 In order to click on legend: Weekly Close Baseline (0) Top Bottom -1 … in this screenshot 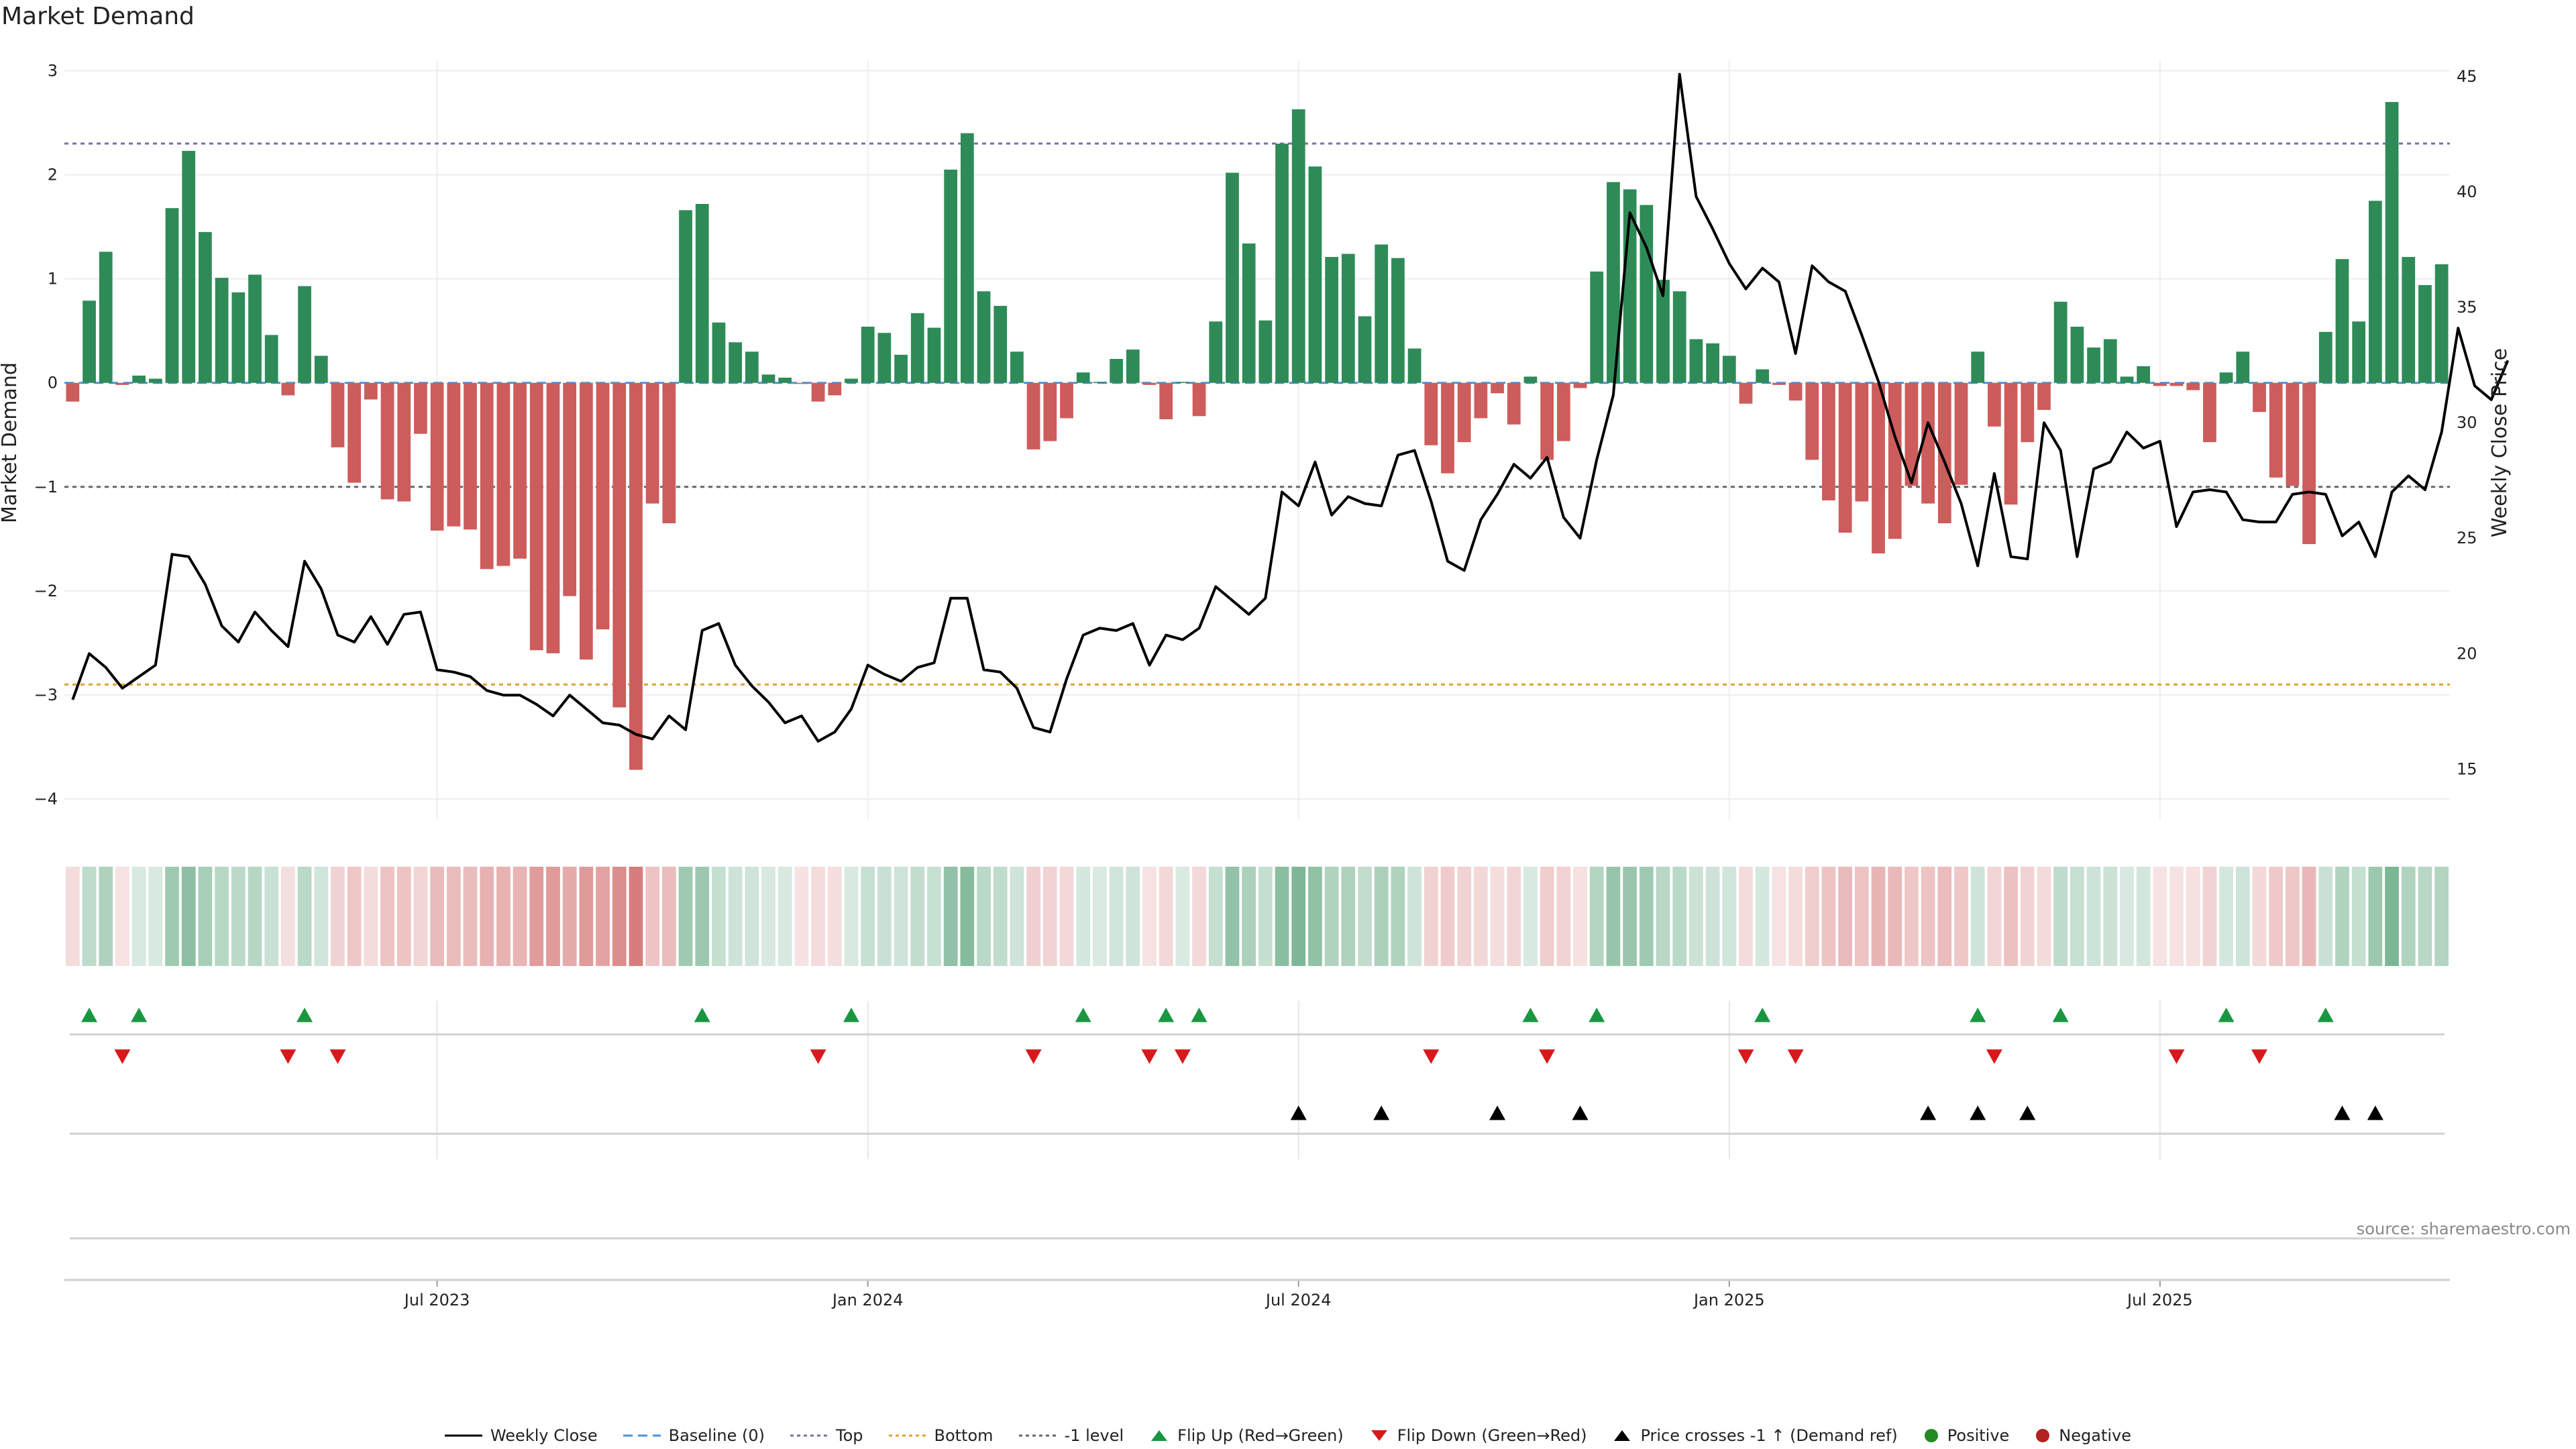, I will do `click(1288, 1435)`.